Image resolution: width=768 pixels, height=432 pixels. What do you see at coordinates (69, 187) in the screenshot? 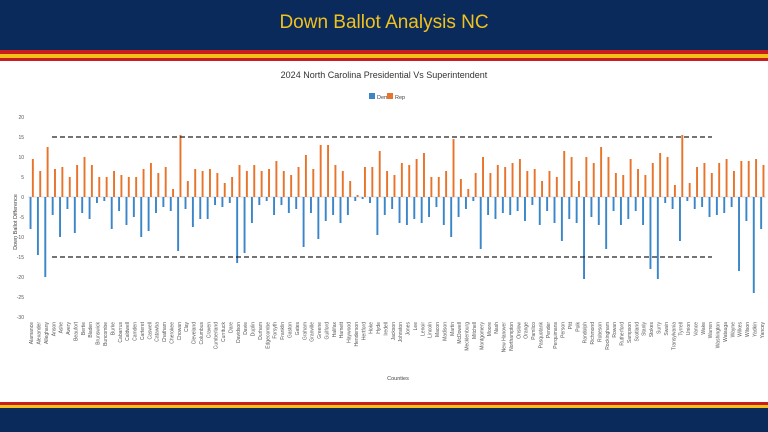
I see `bar-rep-avery` at bounding box center [69, 187].